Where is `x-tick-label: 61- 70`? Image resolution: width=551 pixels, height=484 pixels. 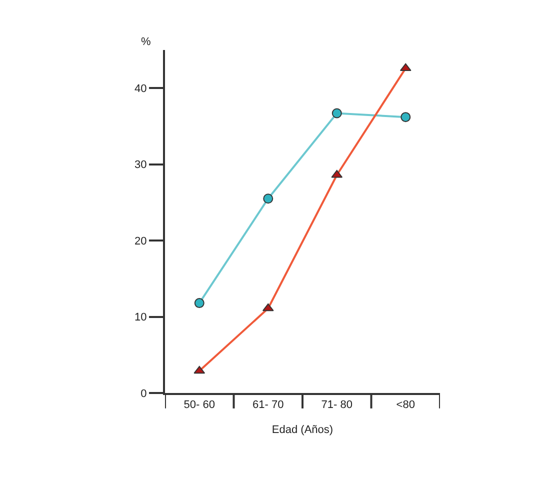
x-tick-label: 61- 70 is located at coordinates (268, 405).